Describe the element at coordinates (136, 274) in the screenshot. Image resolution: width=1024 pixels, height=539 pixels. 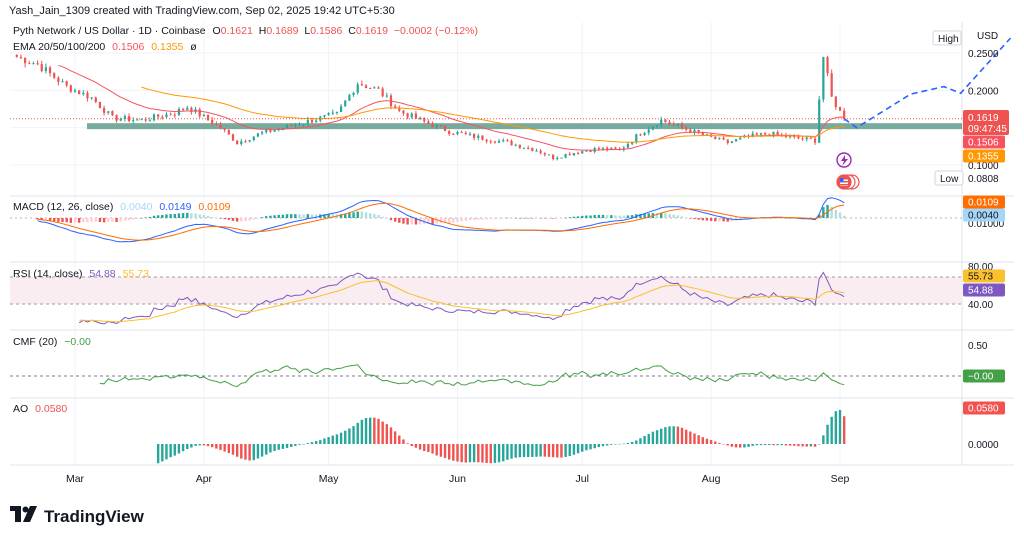
I see `rsi-ma-value: 55.73` at that location.